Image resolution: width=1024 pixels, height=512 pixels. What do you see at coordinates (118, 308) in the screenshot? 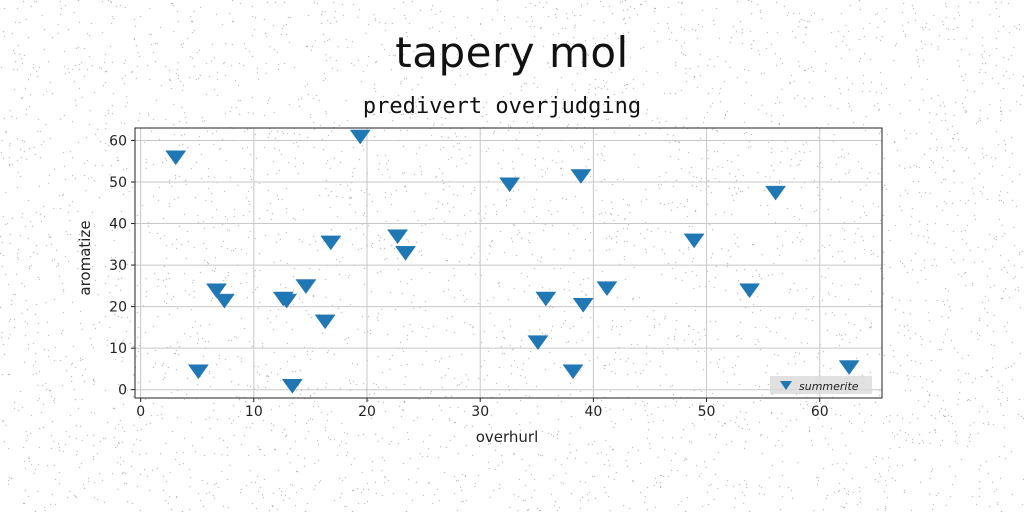
I see `y-tick-label: 20` at bounding box center [118, 308].